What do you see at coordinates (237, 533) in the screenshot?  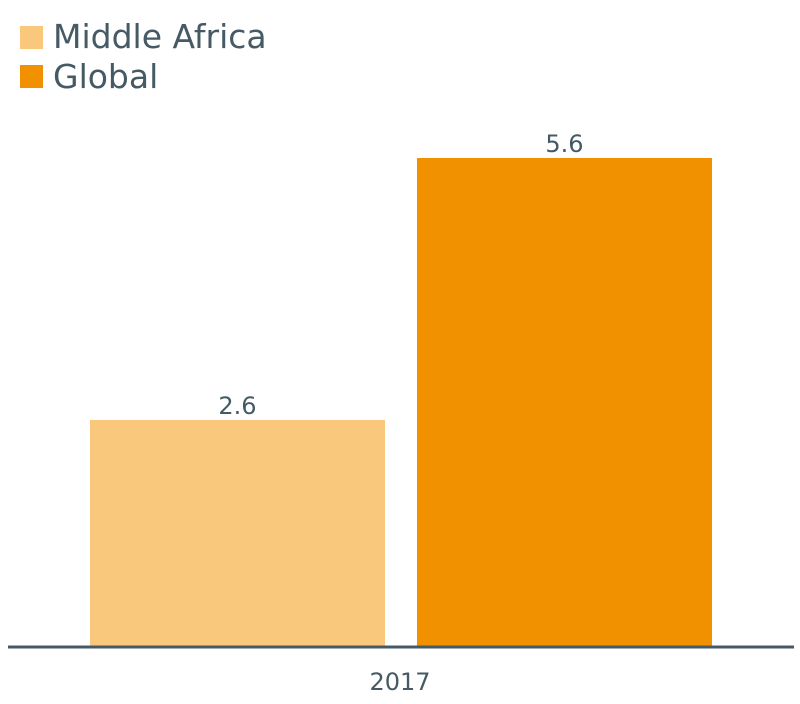 I see `bar-middle-africa` at bounding box center [237, 533].